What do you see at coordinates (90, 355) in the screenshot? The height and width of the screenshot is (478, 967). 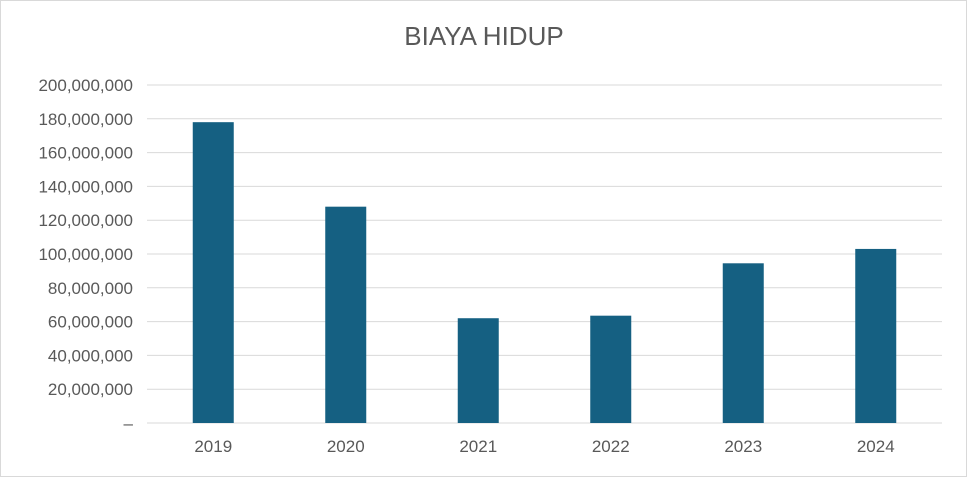 I see `y-tick-label: 40,000,000` at bounding box center [90, 355].